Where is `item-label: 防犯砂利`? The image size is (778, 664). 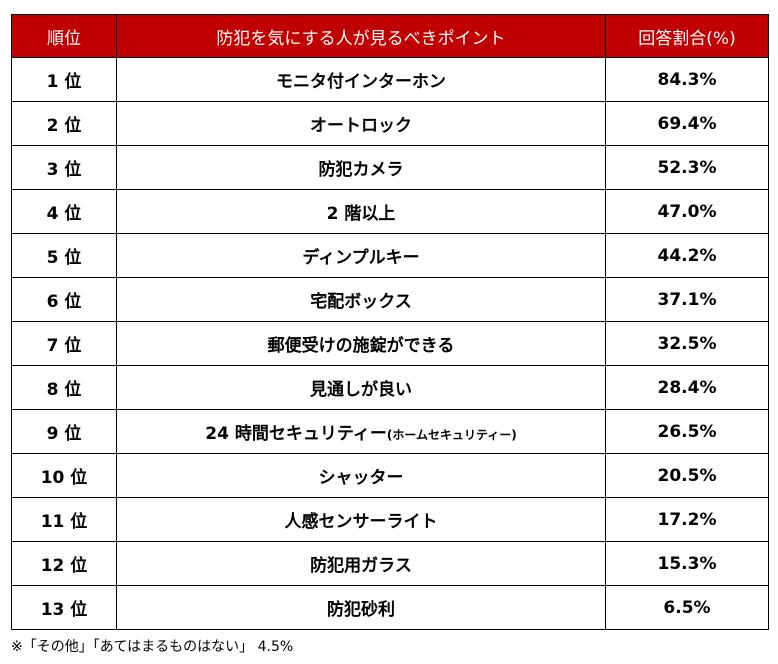
item-label: 防犯砂利 is located at coordinates (361, 610).